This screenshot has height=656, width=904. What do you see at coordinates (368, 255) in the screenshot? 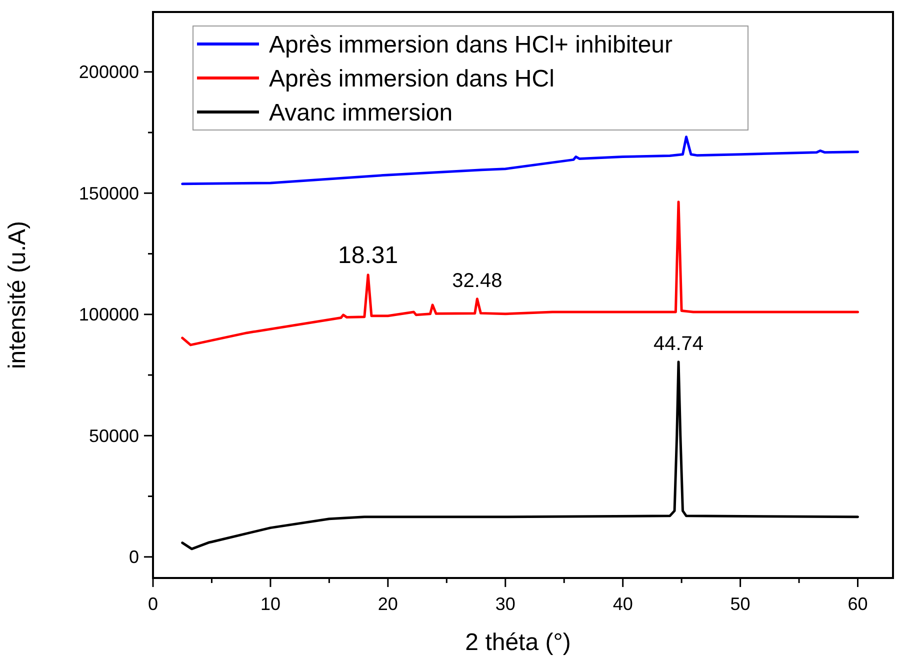
I see `annotation: 18.31` at bounding box center [368, 255].